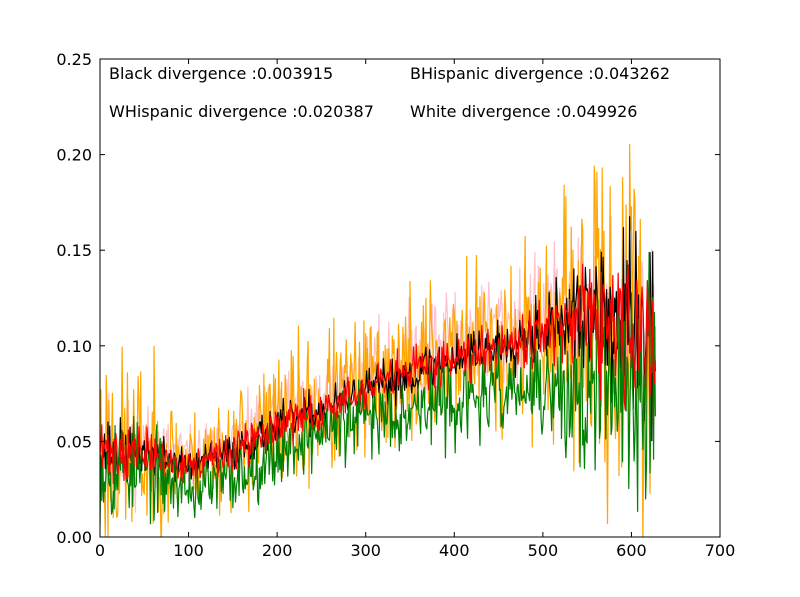  Describe the element at coordinates (365, 550) in the screenshot. I see `x-tick-label: 300` at that location.